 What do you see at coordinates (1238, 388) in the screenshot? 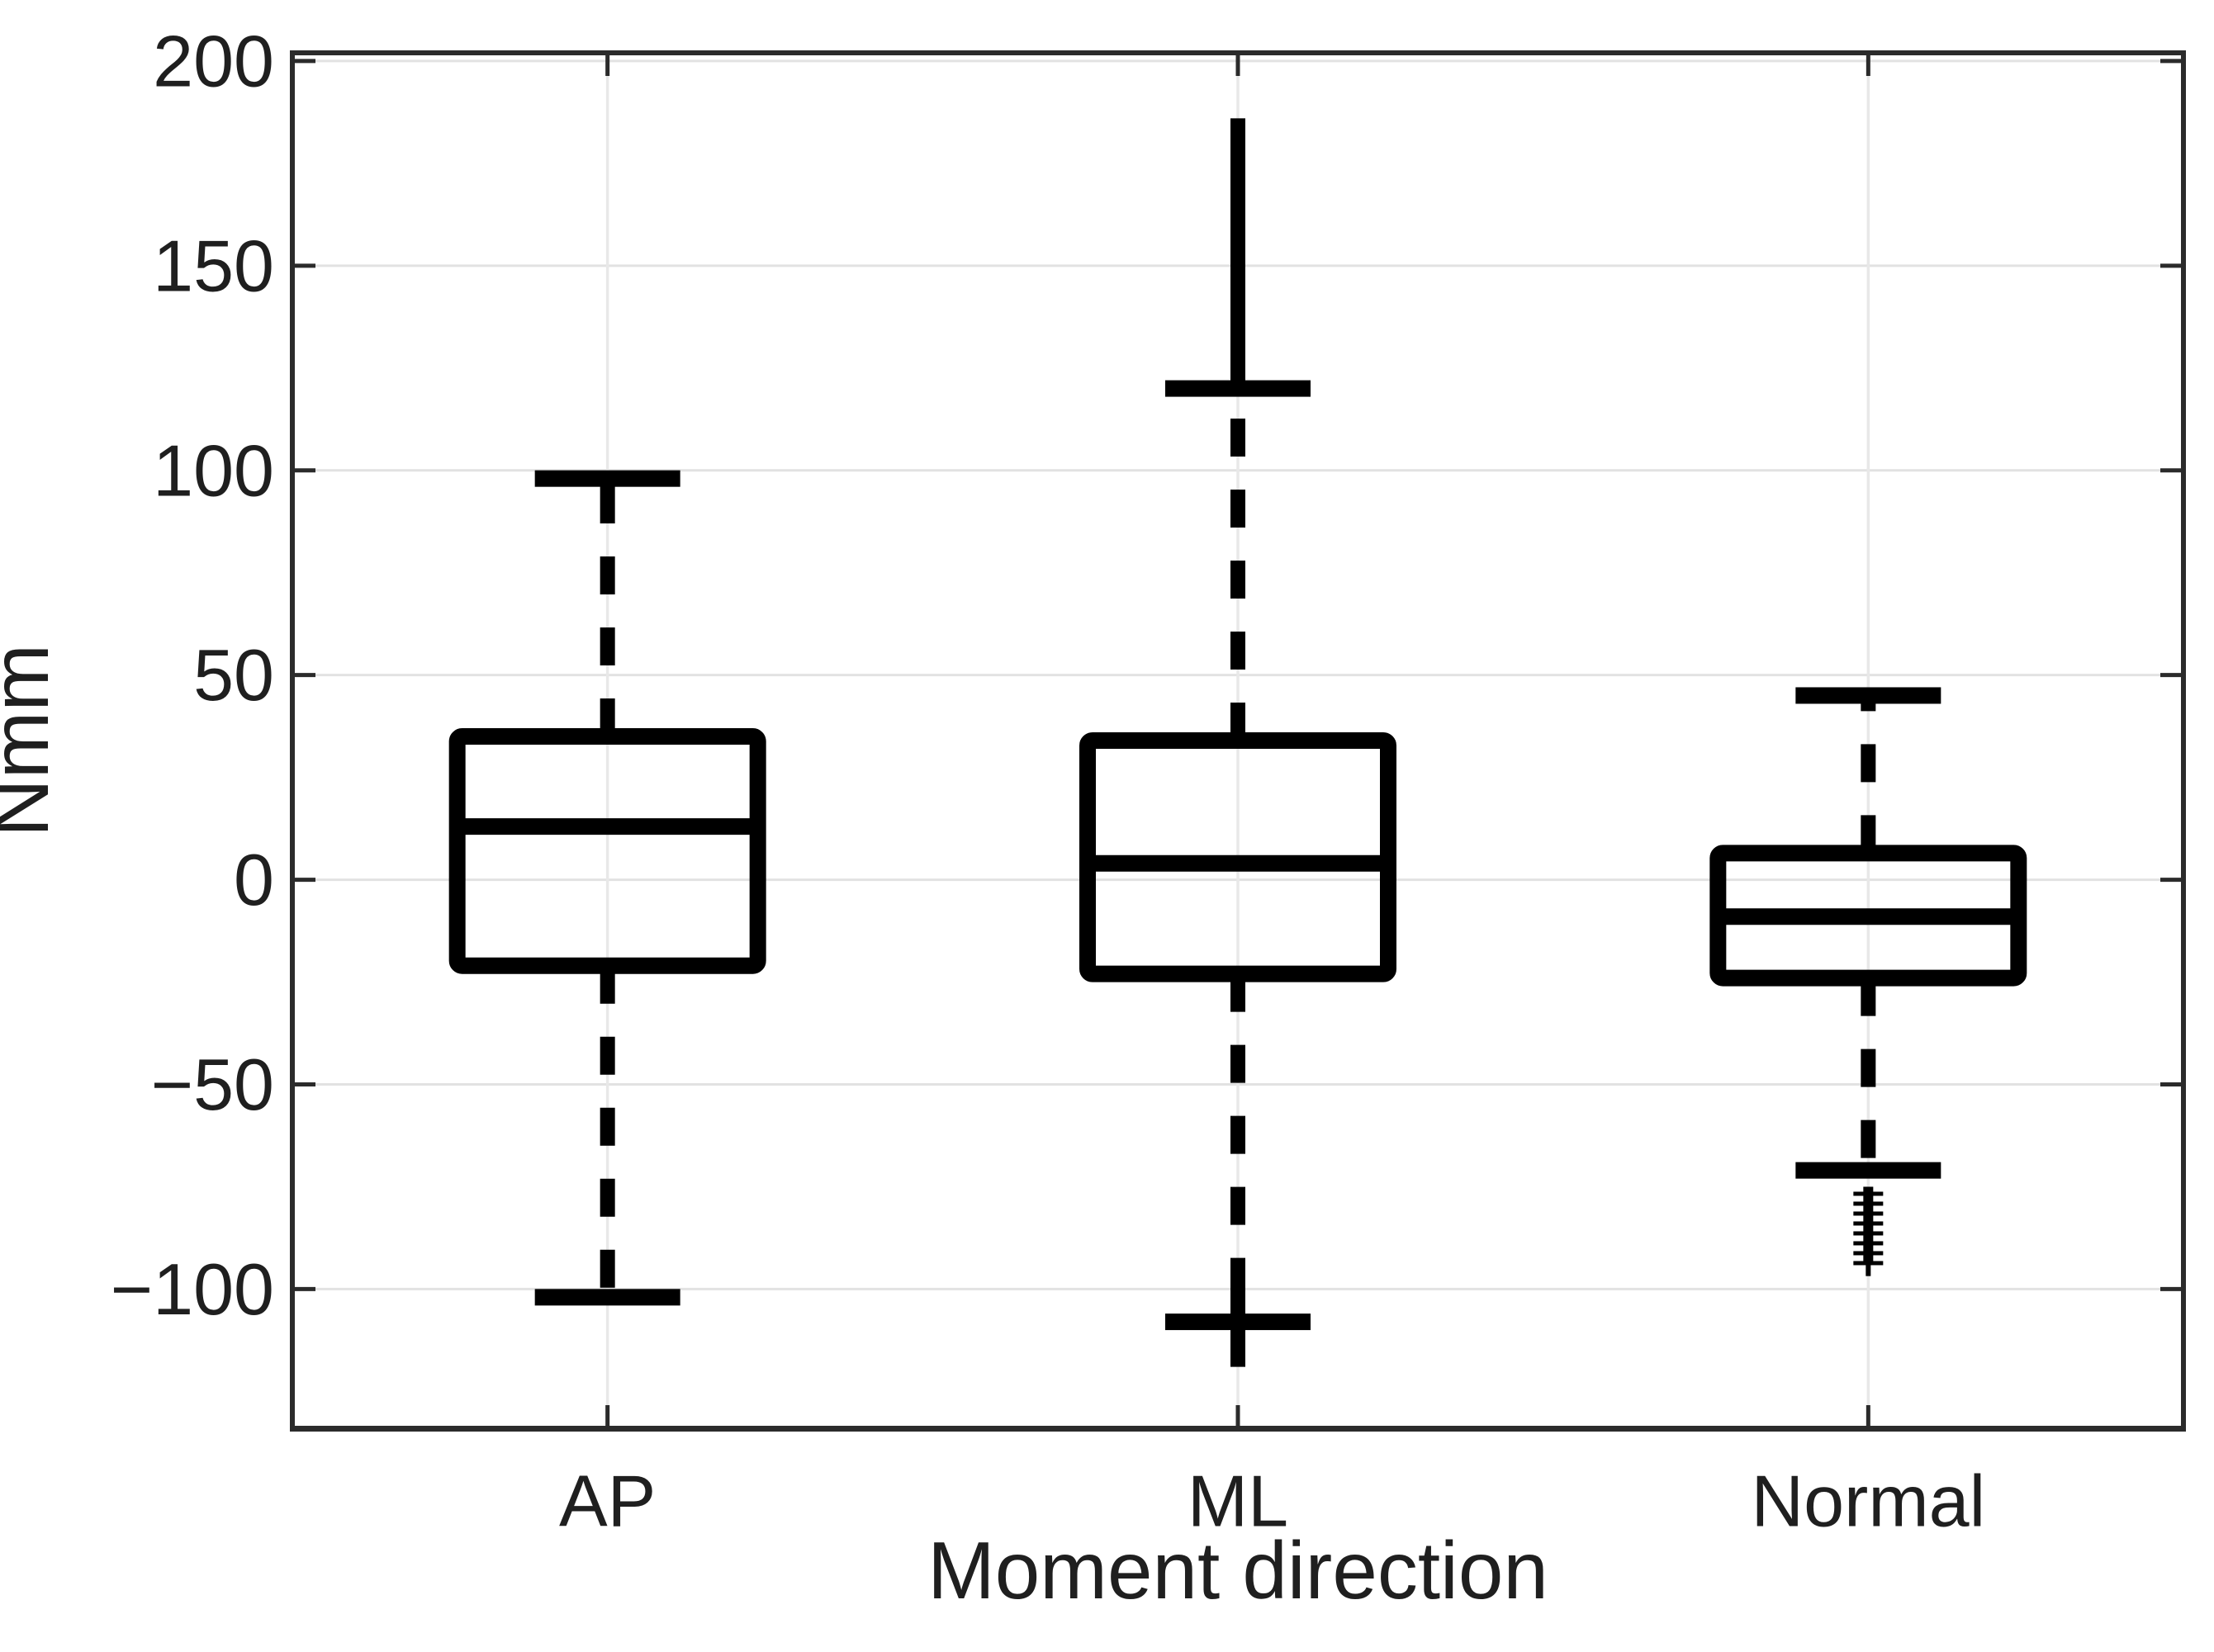
I see `cap-upper-ML` at bounding box center [1238, 388].